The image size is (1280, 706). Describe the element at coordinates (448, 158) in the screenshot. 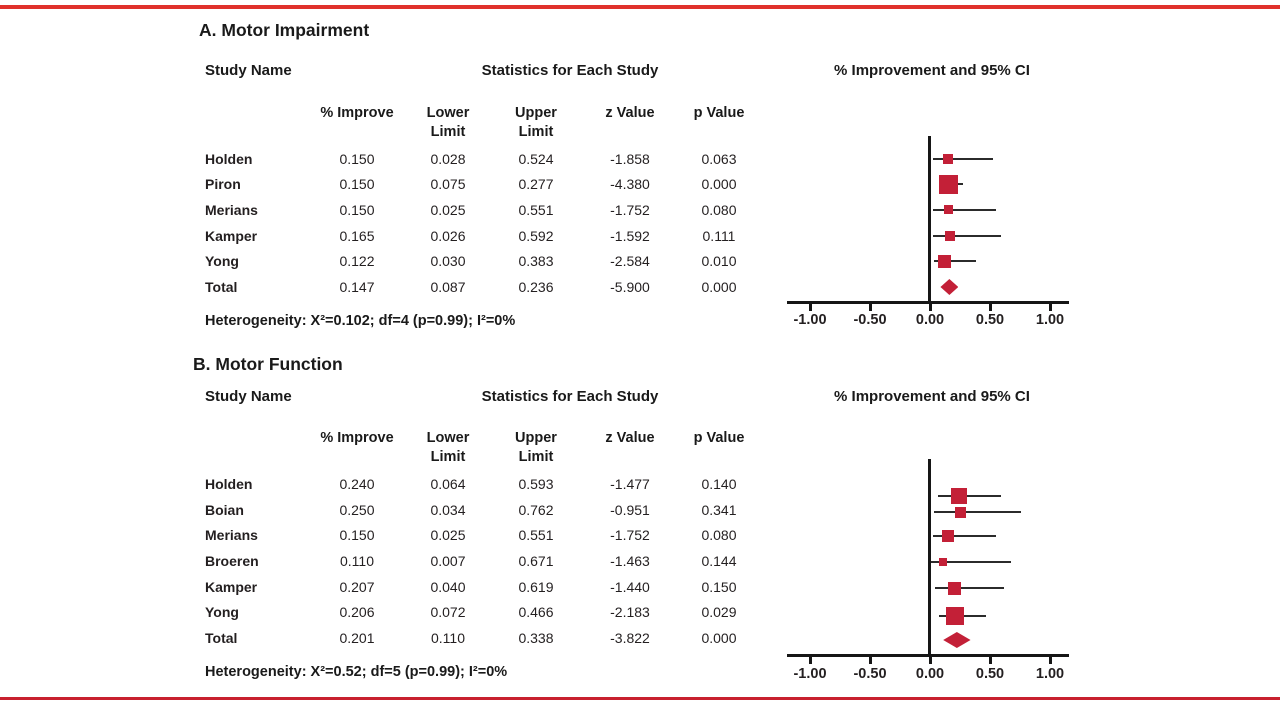

I see `cell-lower: 0.028` at that location.